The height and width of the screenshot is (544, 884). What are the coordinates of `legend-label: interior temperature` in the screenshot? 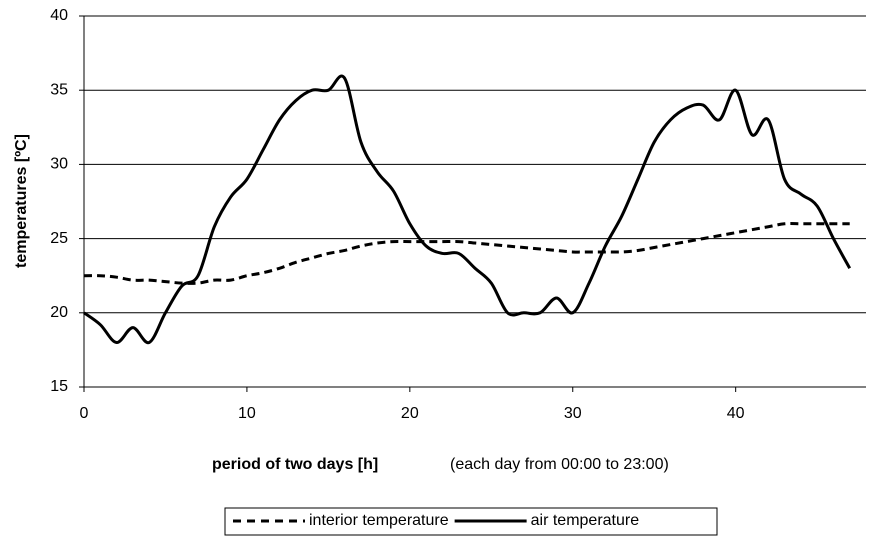 It's located at (379, 520).